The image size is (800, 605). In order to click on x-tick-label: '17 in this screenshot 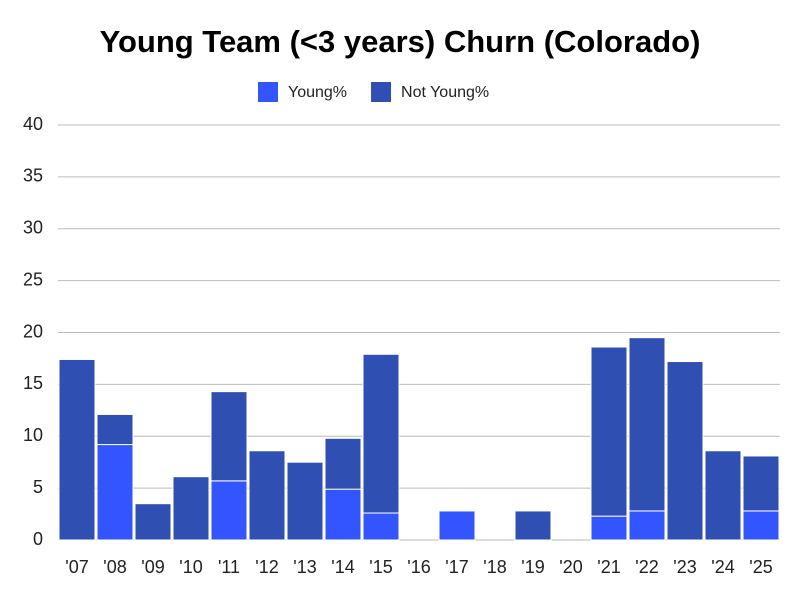, I will do `click(456, 567)`.